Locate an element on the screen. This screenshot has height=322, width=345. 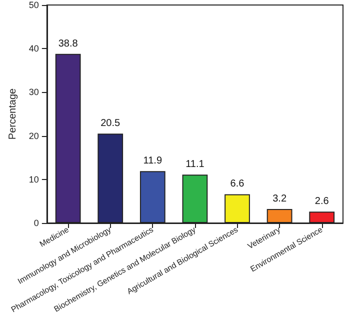
y-tick-label: 50 is located at coordinates (33, 5).